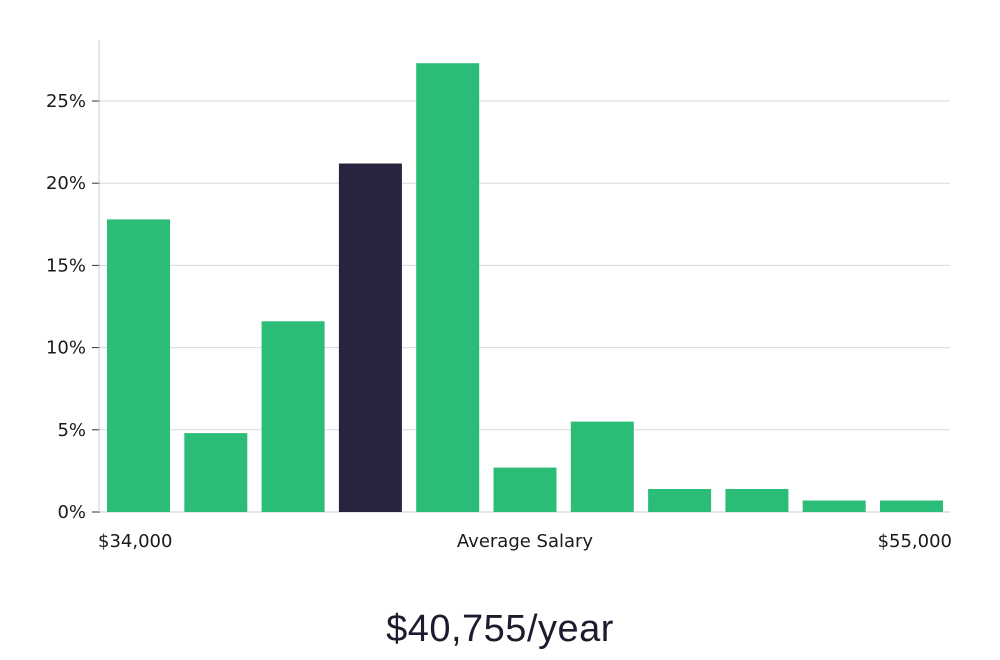 This screenshot has width=1000, height=660. I want to click on bar-highlighted, so click(370, 337).